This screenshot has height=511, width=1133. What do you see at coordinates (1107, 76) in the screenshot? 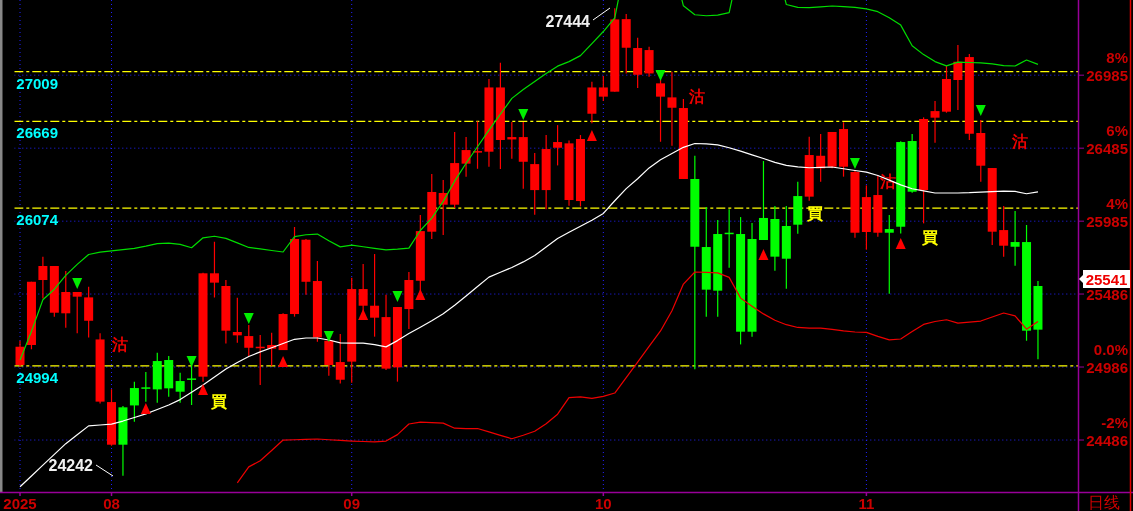
I see `y-tick-label: 26985` at bounding box center [1107, 76].